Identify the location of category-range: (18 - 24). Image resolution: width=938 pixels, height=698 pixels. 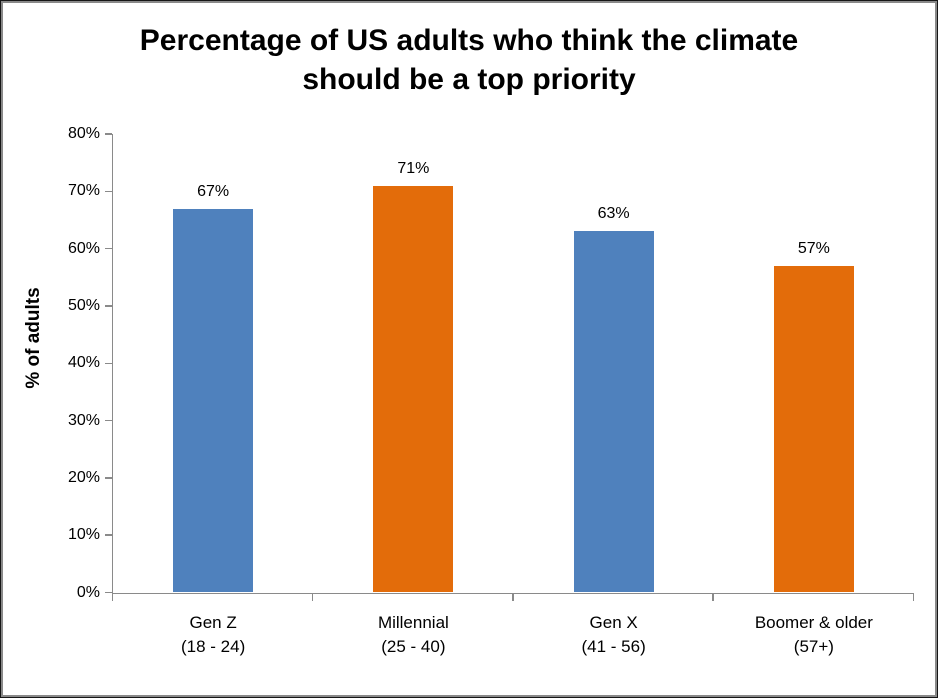
(213, 646).